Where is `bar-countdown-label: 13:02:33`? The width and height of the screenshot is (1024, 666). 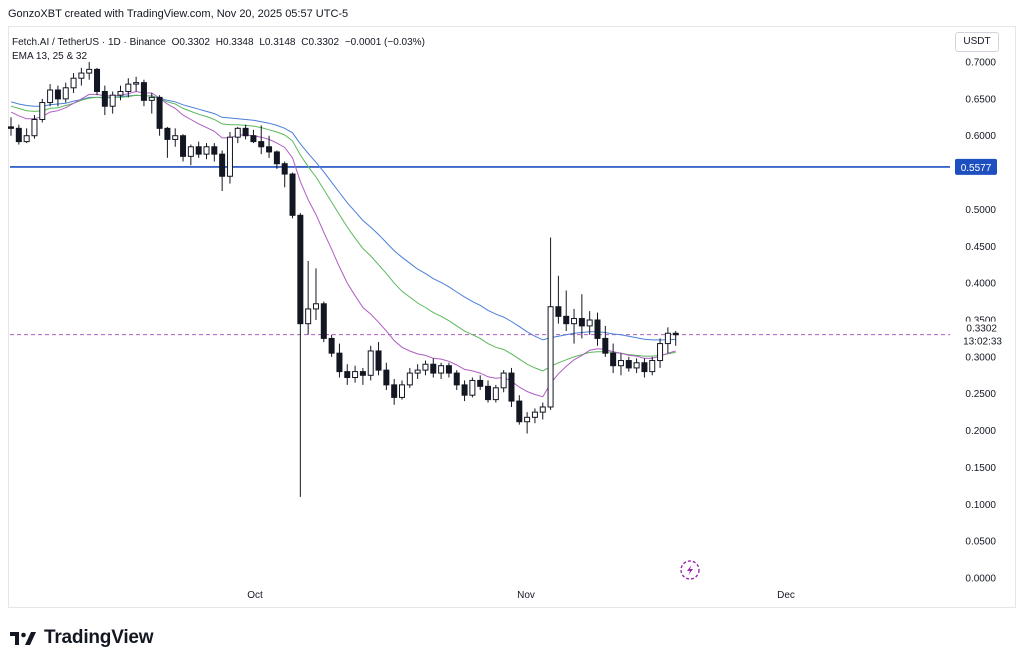 bar-countdown-label: 13:02:33 is located at coordinates (982, 342).